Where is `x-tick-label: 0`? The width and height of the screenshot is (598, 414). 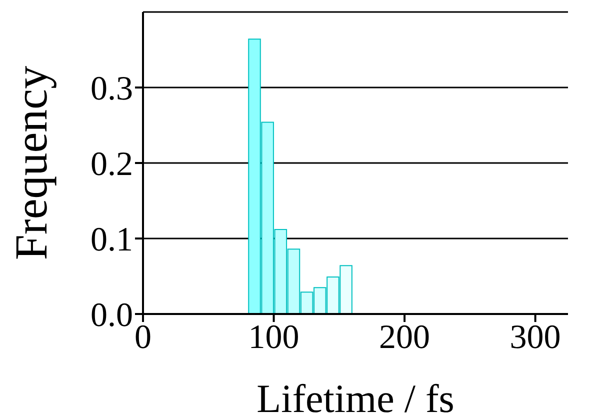
x-tick-label: 0 is located at coordinates (143, 337).